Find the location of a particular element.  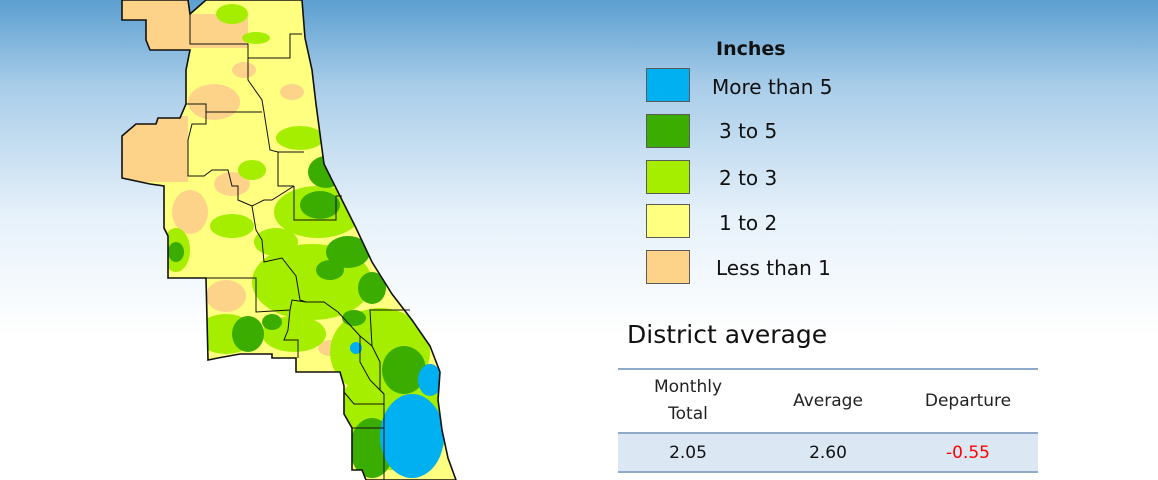

header-average: Average is located at coordinates (828, 400).